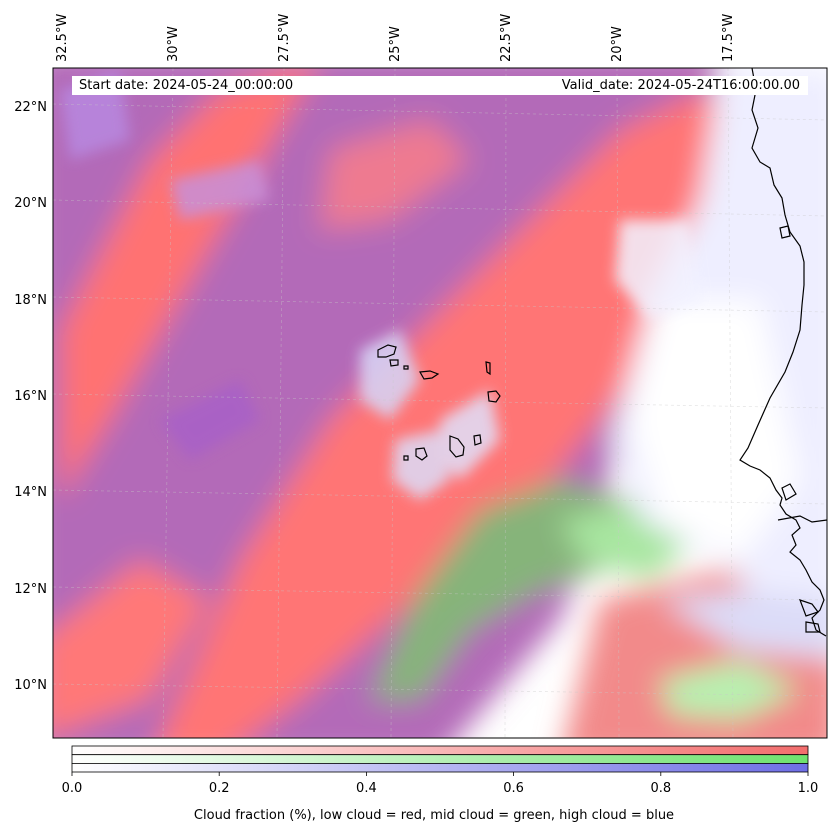 This screenshot has height=836, width=837. Describe the element at coordinates (62, 38) in the screenshot. I see `lon-label: 32.5°W` at that location.